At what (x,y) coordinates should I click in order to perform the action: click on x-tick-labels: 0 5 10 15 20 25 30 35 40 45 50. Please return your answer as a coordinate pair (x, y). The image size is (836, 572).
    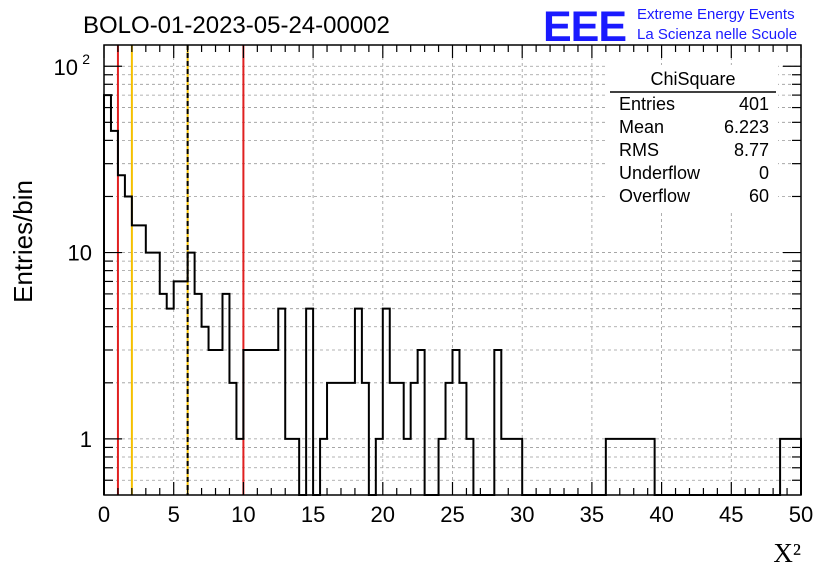
    Looking at the image, I should click on (455, 514).